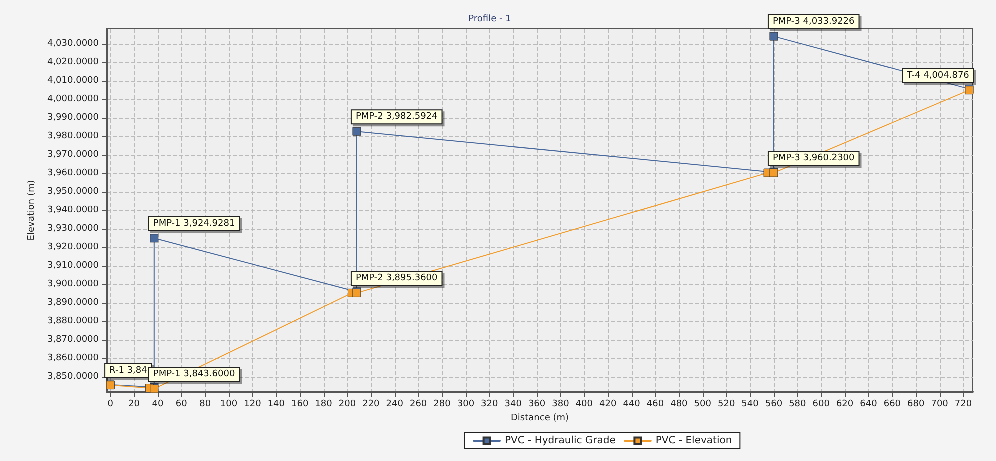 The height and width of the screenshot is (461, 996). I want to click on y-tick-label: 3,910.0000, so click(73, 266).